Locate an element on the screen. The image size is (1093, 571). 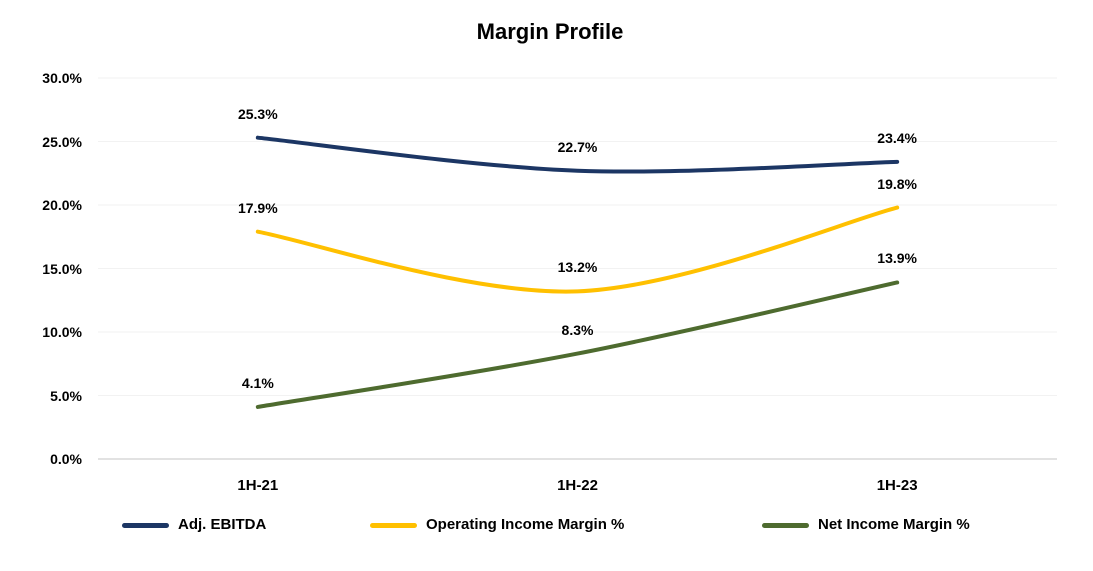
legend-label: Operating Income Margin % is located at coordinates (525, 524).